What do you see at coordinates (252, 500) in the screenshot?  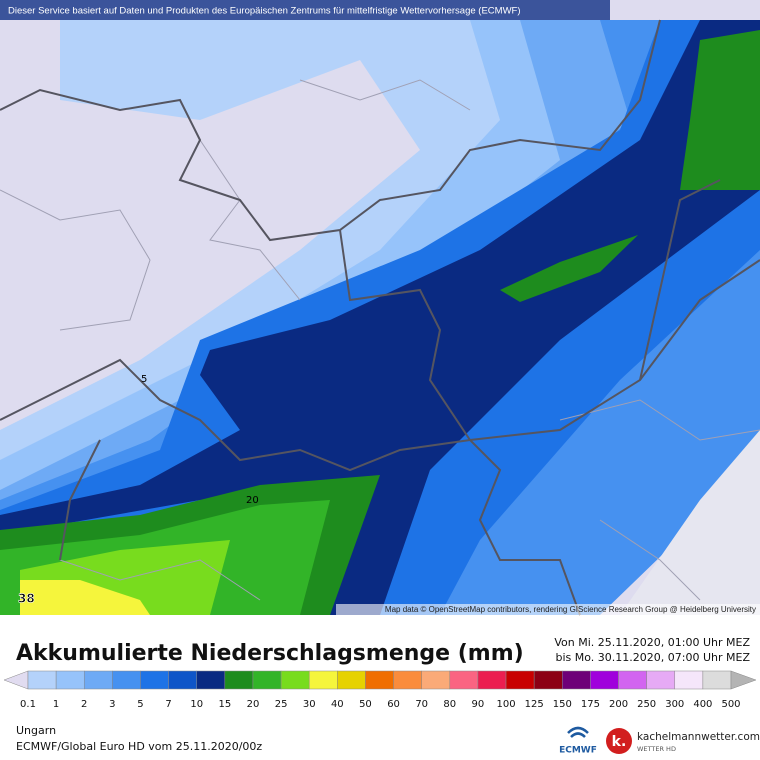 I see `contour-label: 20` at bounding box center [252, 500].